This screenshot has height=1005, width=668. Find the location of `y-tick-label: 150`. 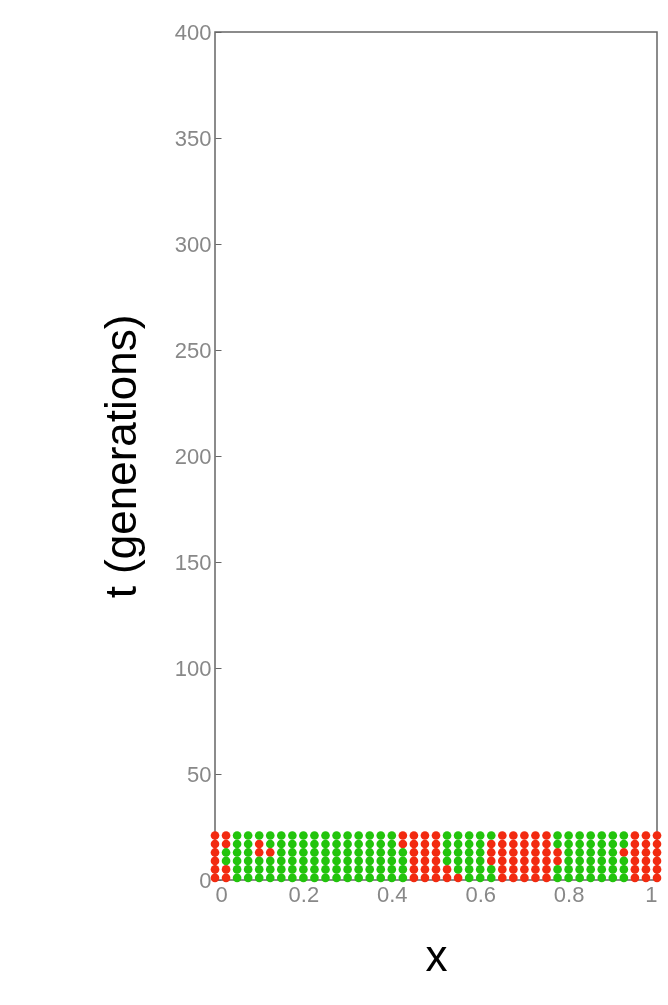

y-tick-label: 150 is located at coordinates (193, 562).